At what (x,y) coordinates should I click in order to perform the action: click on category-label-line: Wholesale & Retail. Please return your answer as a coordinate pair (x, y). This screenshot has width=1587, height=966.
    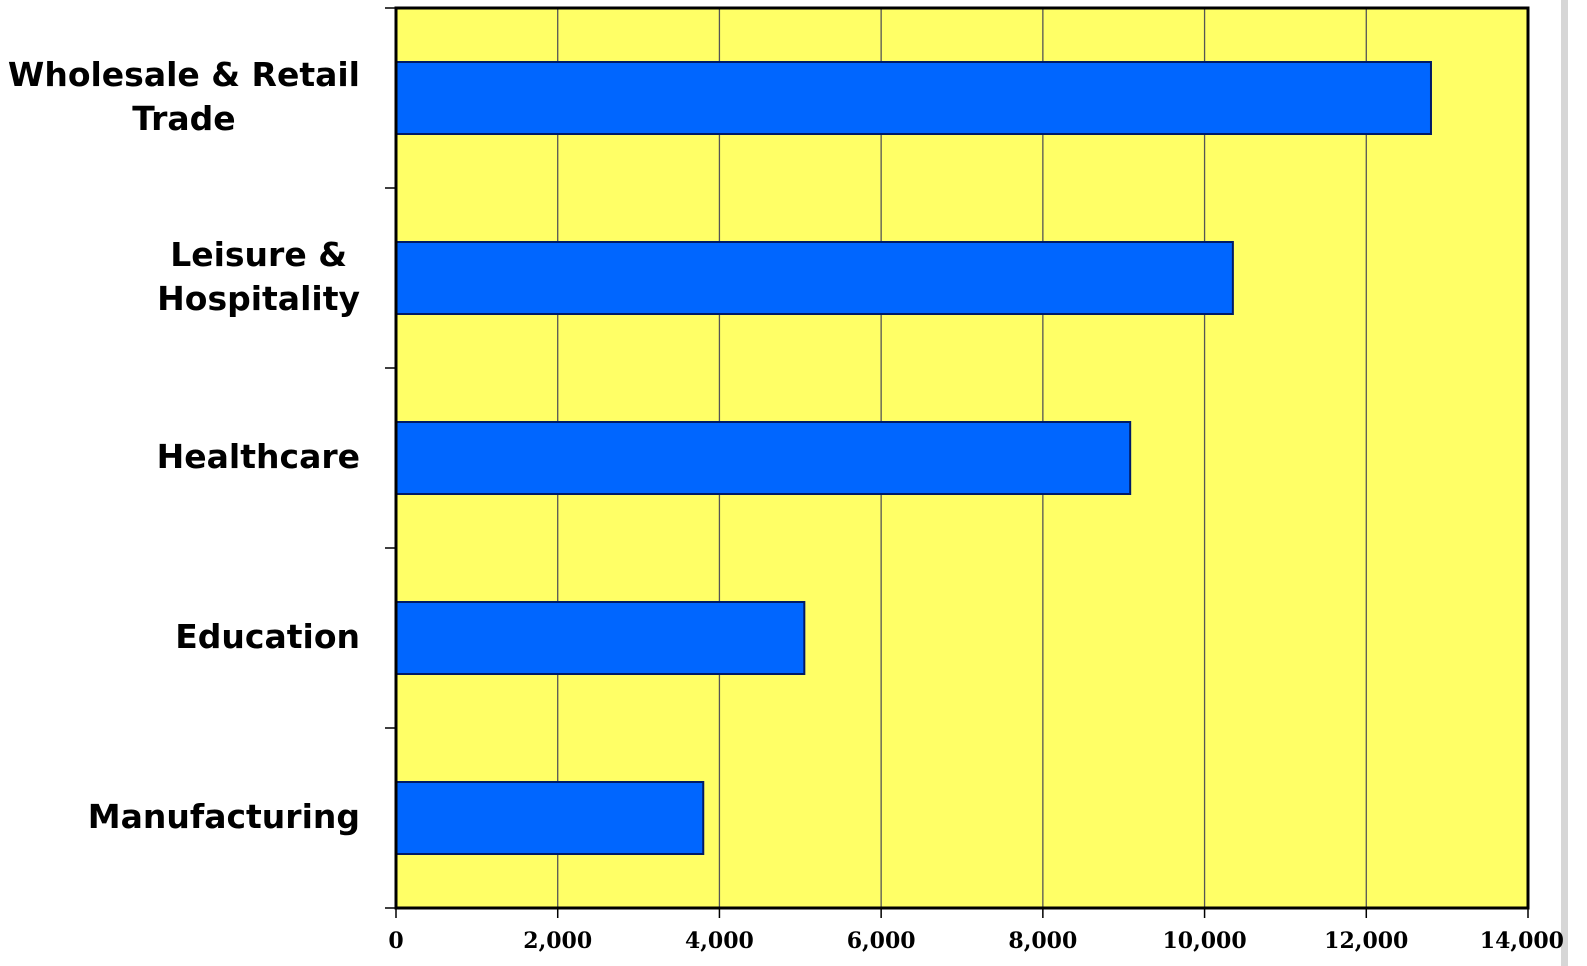
    Looking at the image, I should click on (184, 74).